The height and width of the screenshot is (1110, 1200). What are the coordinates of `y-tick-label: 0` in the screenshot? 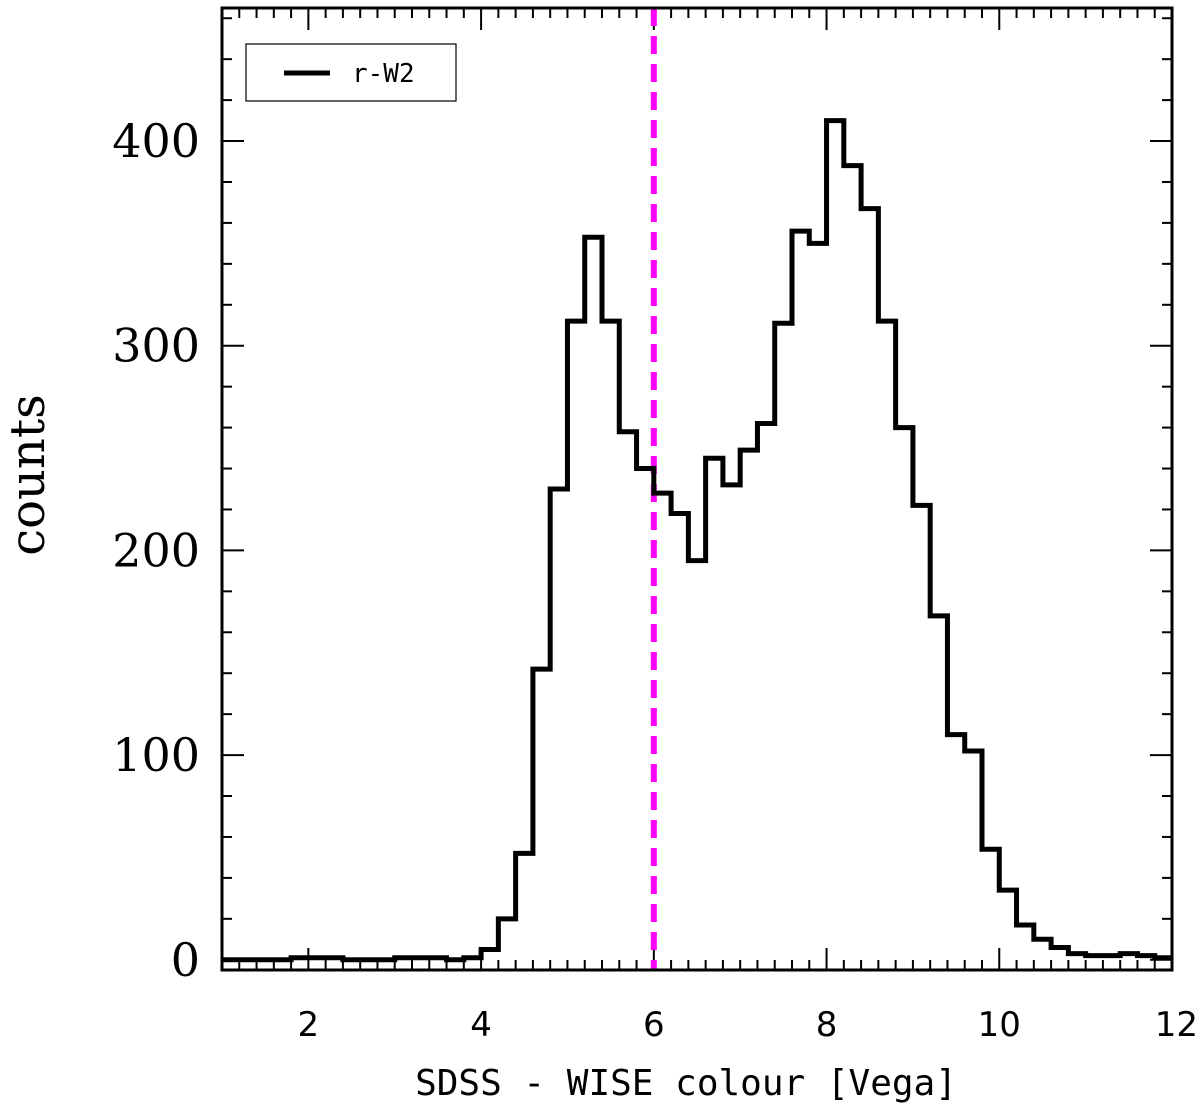 It's located at (185, 960).